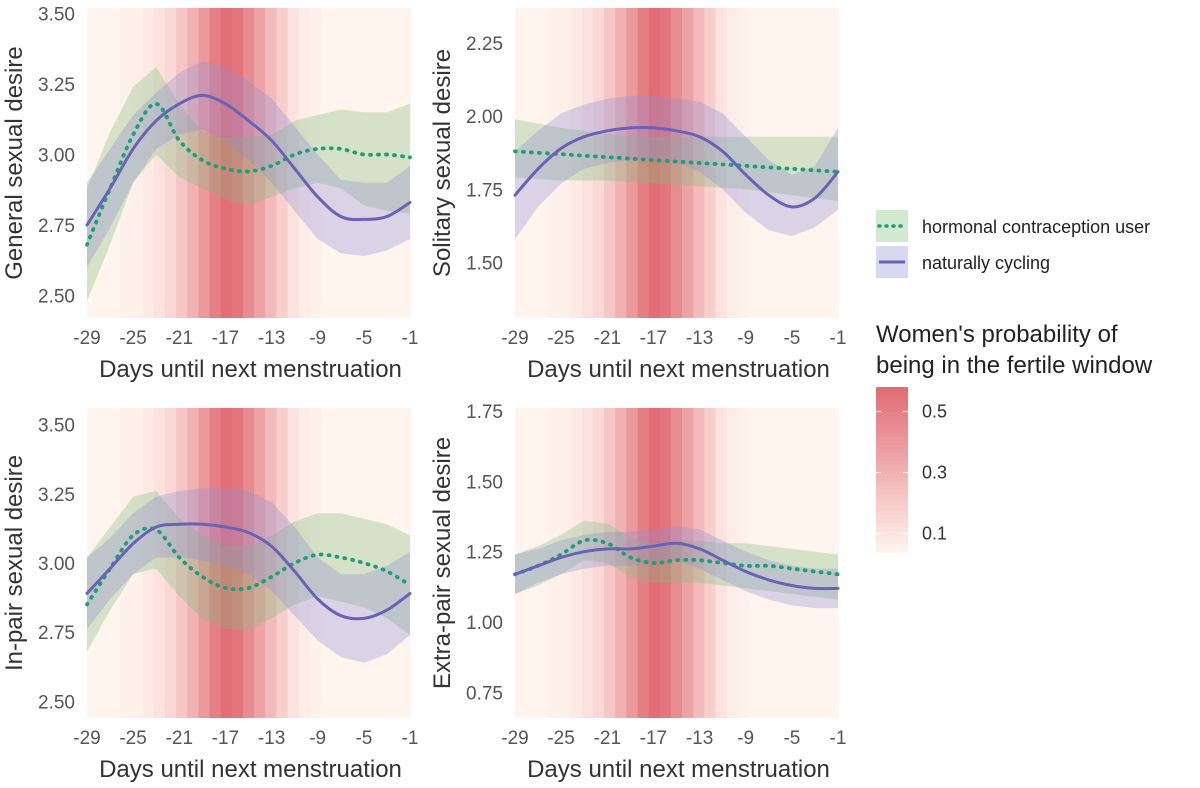 This screenshot has height=788, width=1200. What do you see at coordinates (484, 482) in the screenshot?
I see `y-tick-label: 1.50` at bounding box center [484, 482].